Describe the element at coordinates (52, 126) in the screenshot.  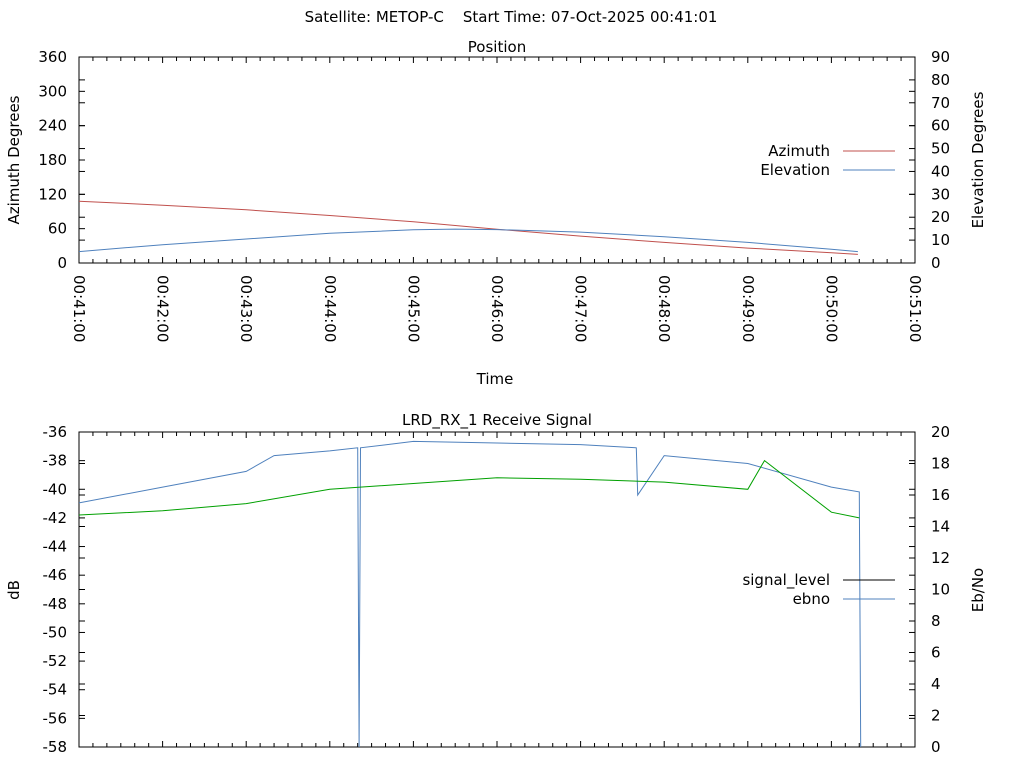
I see `y-tick-label: 240` at that location.